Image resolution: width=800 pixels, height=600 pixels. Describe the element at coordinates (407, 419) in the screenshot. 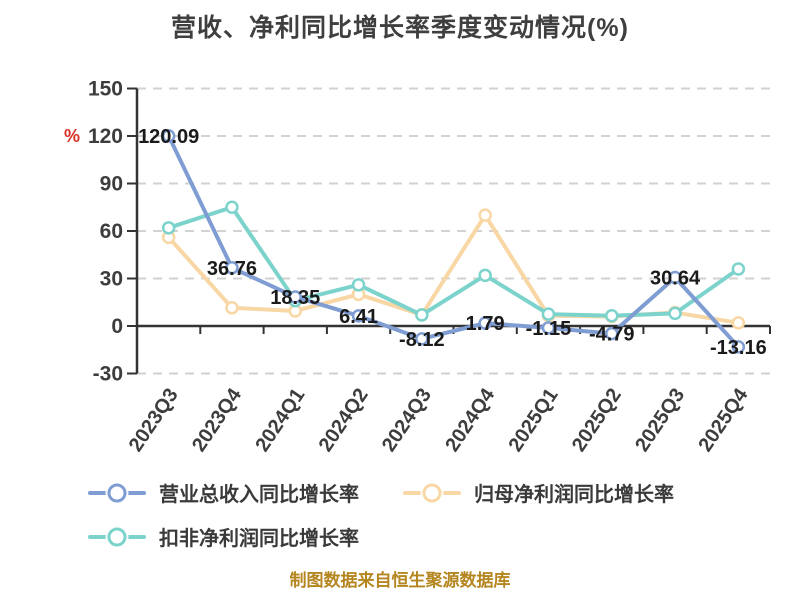

I see `x-tick-label: 2024Q3` at that location.